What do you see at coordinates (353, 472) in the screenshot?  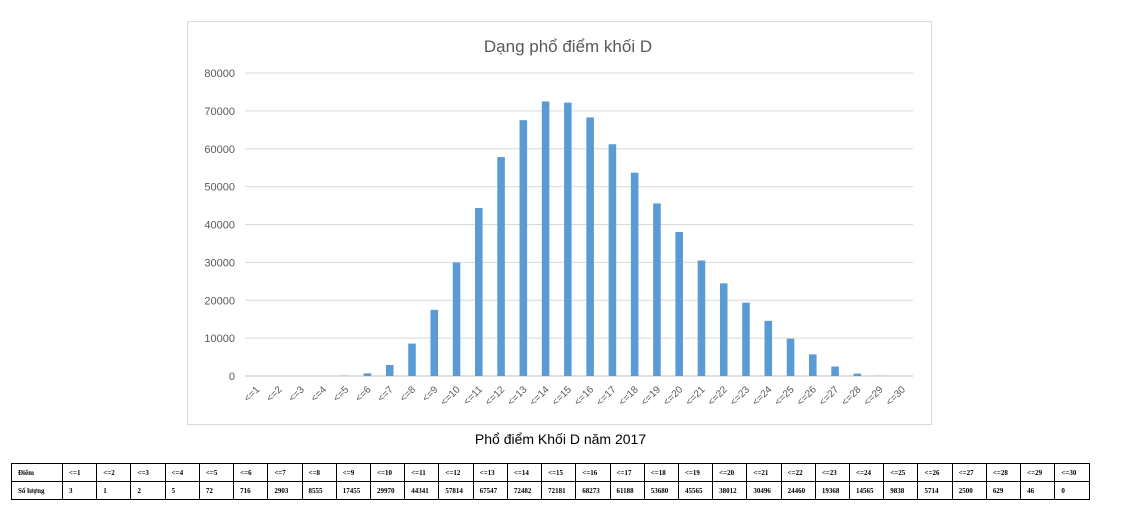 I see `table-header-cell: <=9` at bounding box center [353, 472].